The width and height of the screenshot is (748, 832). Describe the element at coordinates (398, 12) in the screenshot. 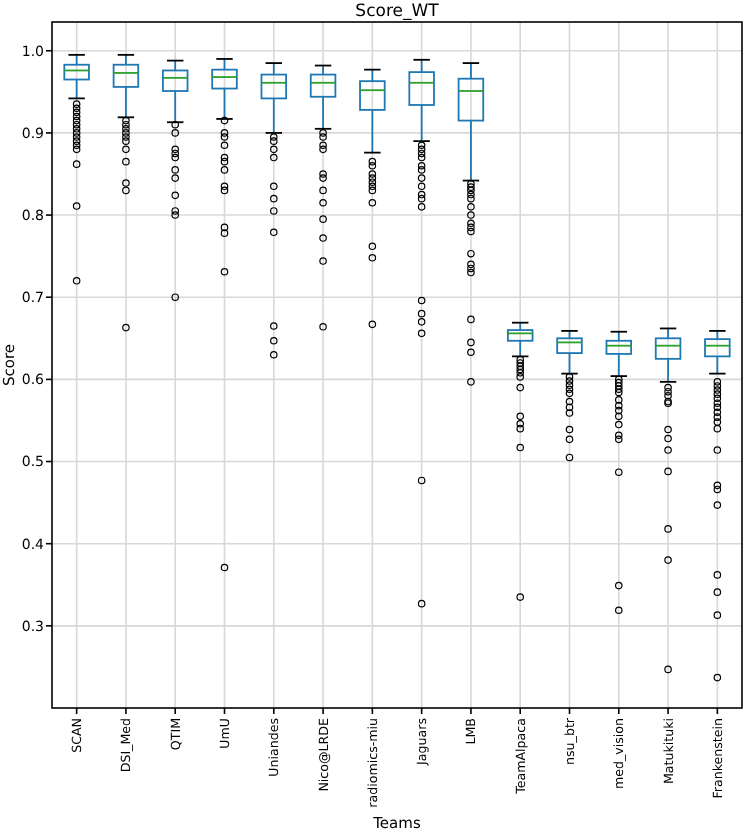

I see `chart-title: Score_WT` at that location.